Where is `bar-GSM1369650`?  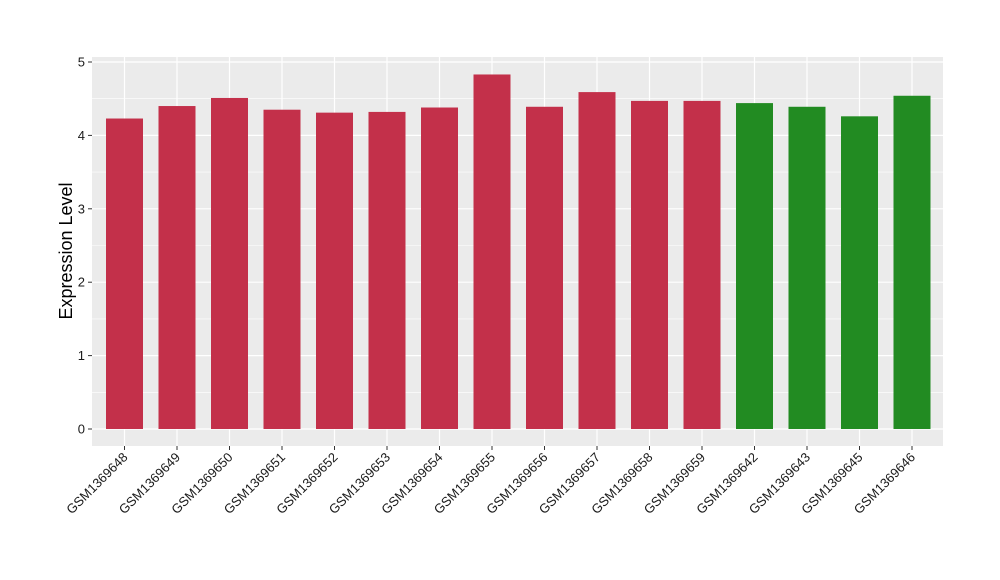 bar-GSM1369650 is located at coordinates (229, 263).